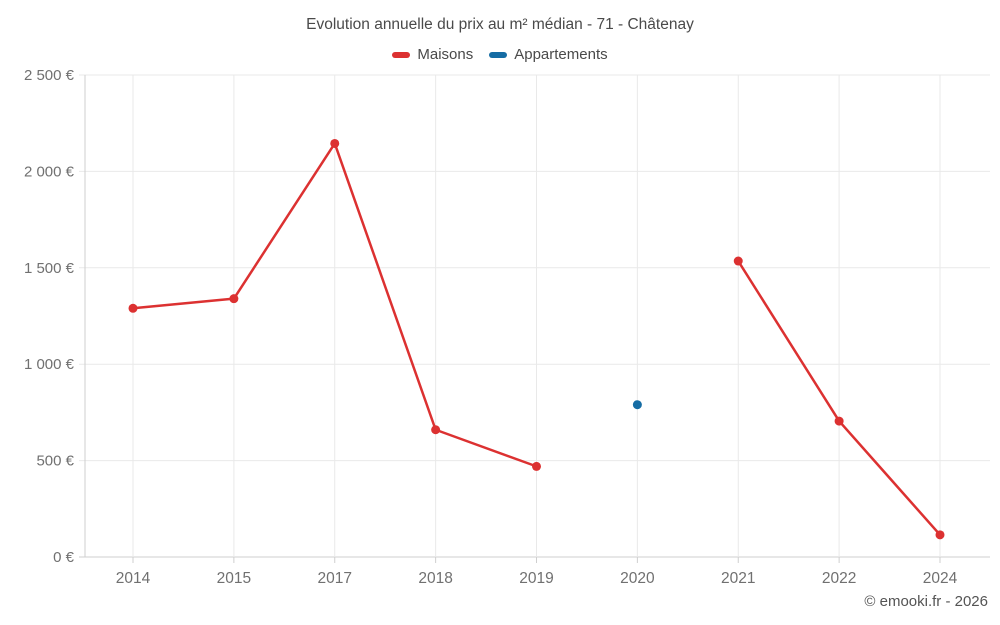  I want to click on legend-item-maisons: Maisons, so click(432, 54).